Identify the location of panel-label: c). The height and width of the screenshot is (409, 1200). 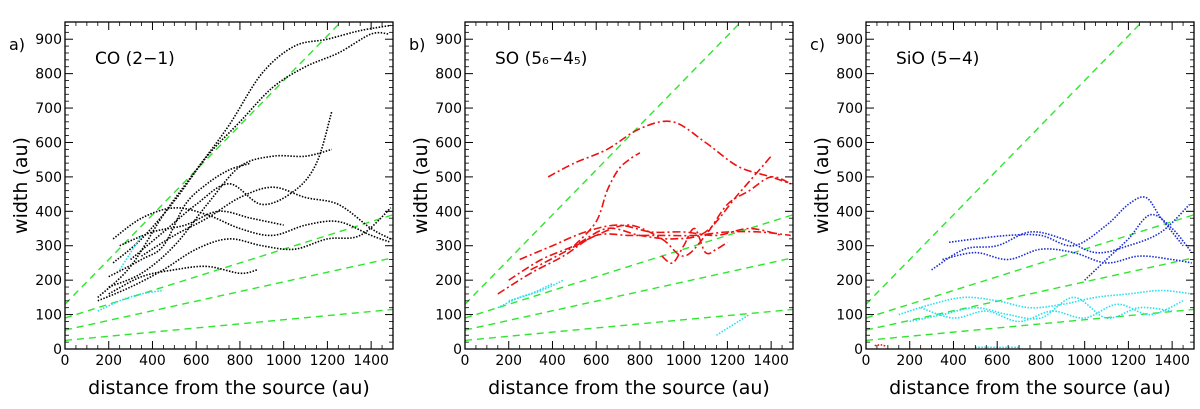
(817, 44).